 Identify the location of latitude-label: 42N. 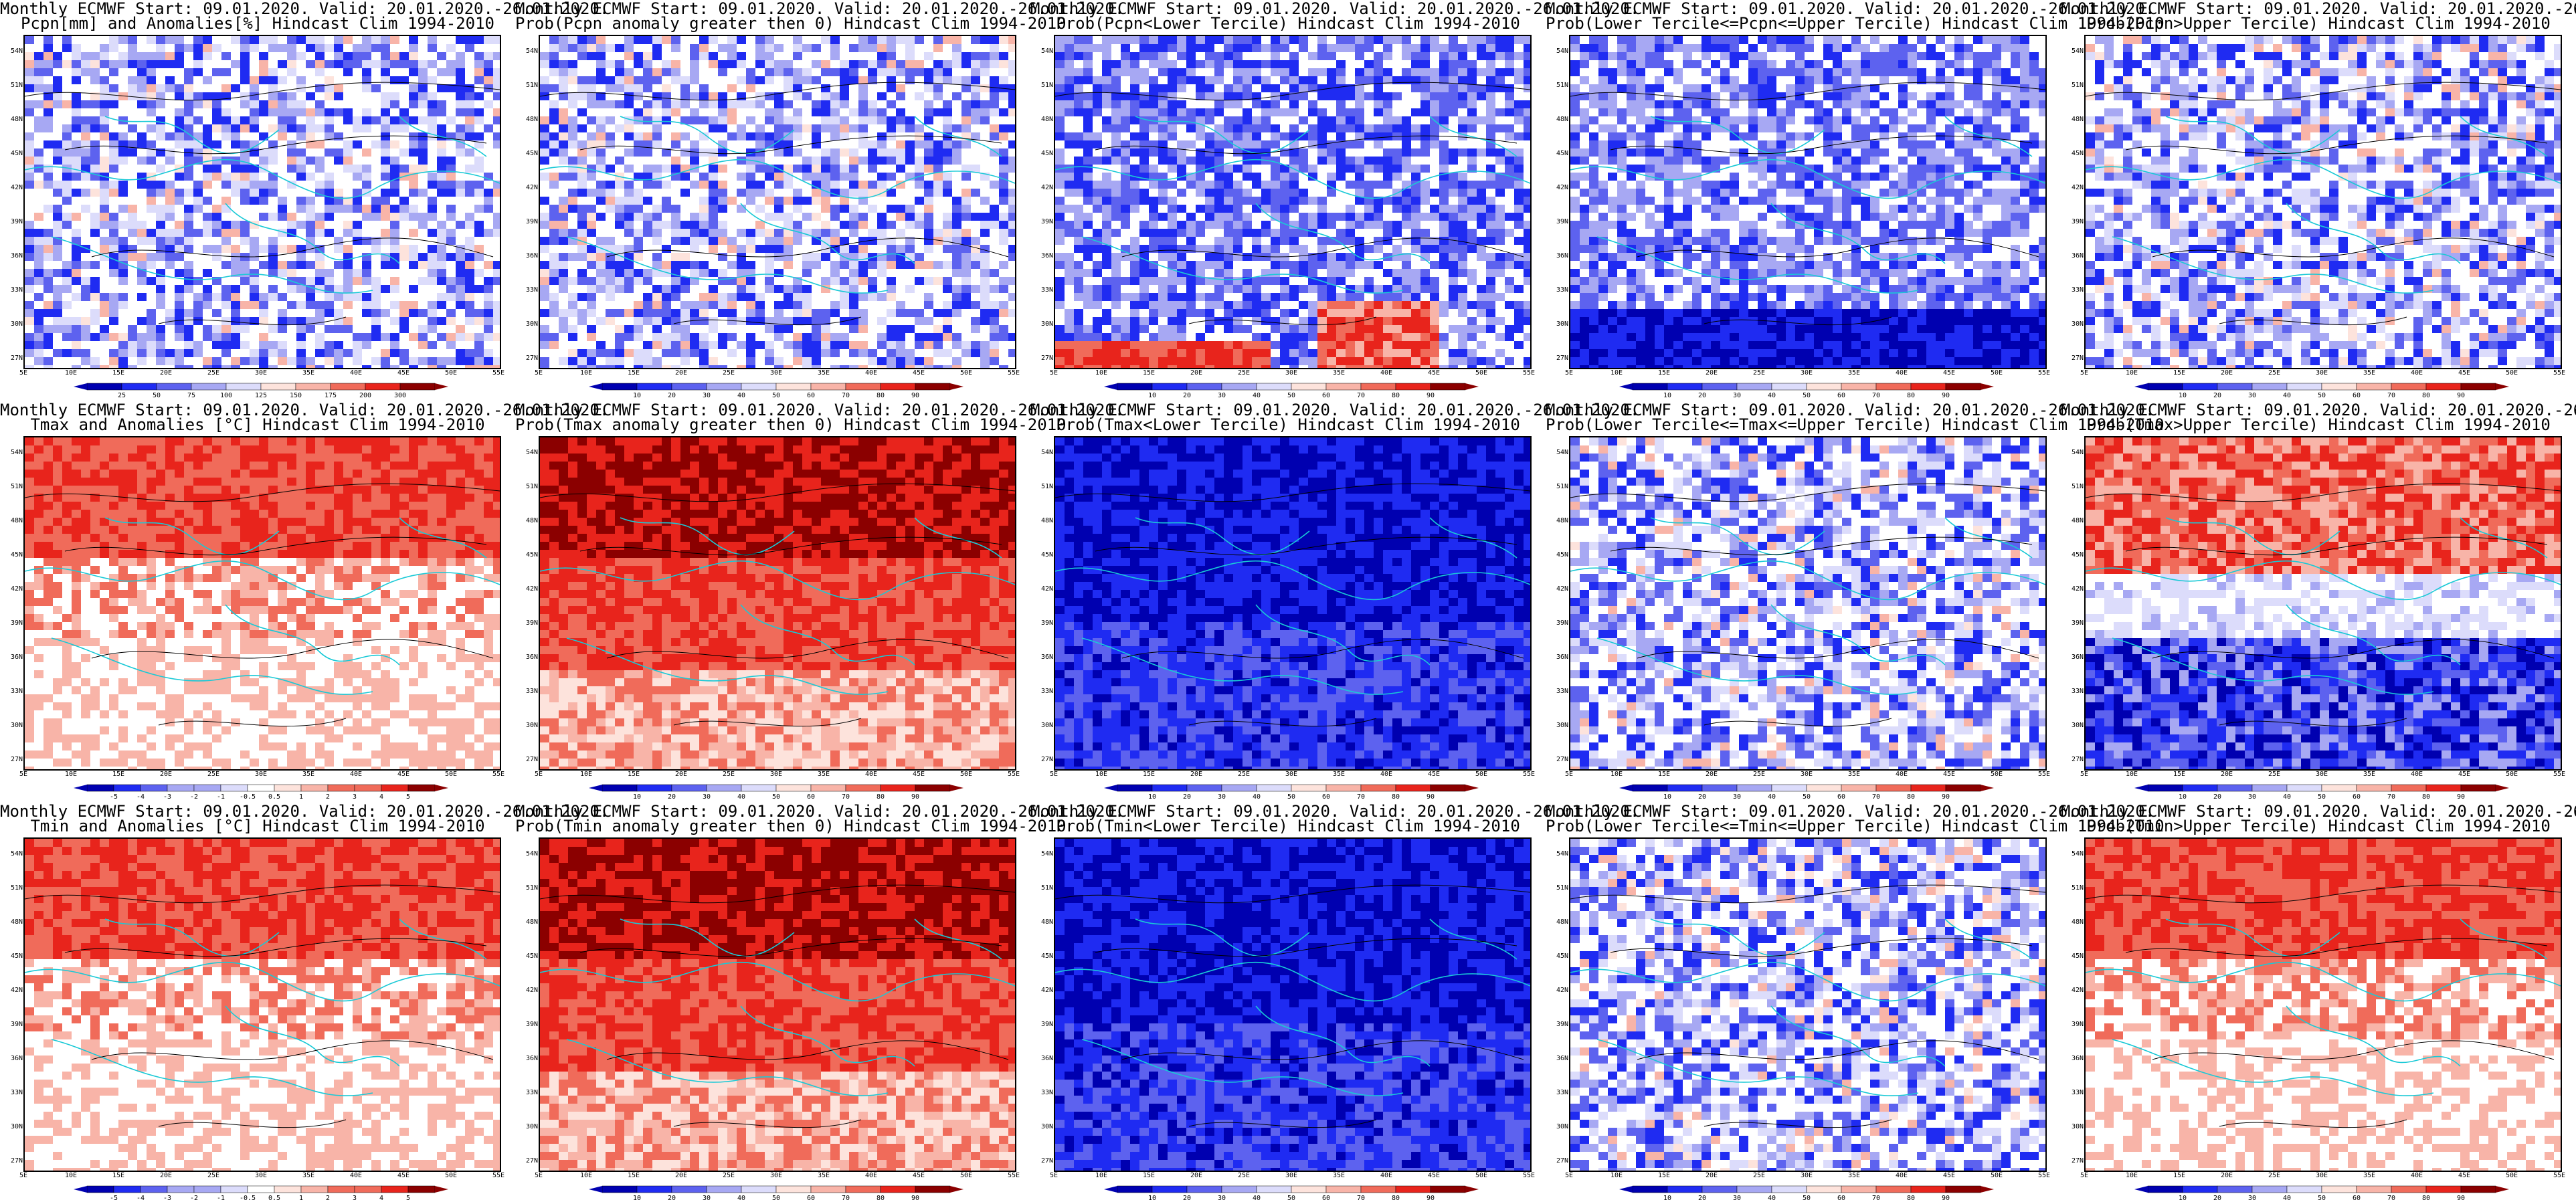
(12, 188).